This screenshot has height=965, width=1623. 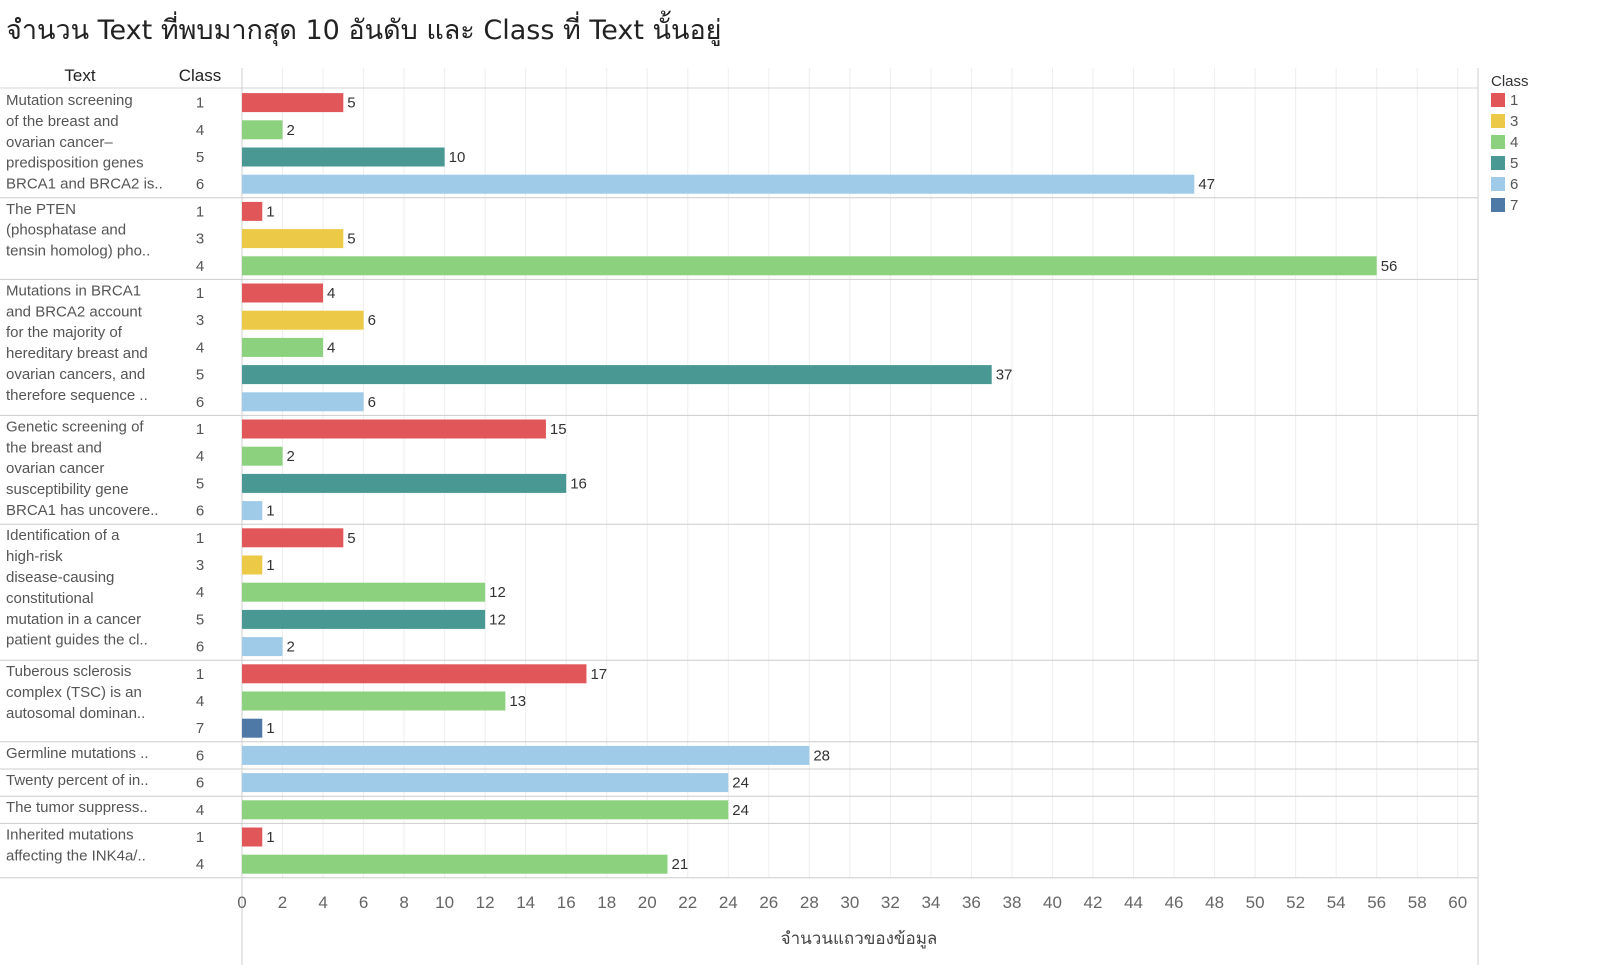 What do you see at coordinates (809, 902) in the screenshot?
I see `x-tick-label: 28` at bounding box center [809, 902].